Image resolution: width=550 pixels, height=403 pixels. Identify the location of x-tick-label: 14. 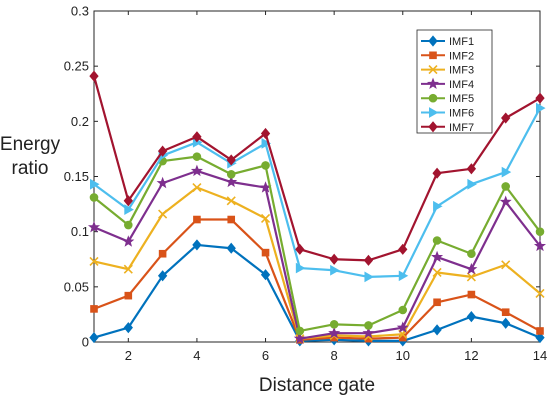
(540, 355).